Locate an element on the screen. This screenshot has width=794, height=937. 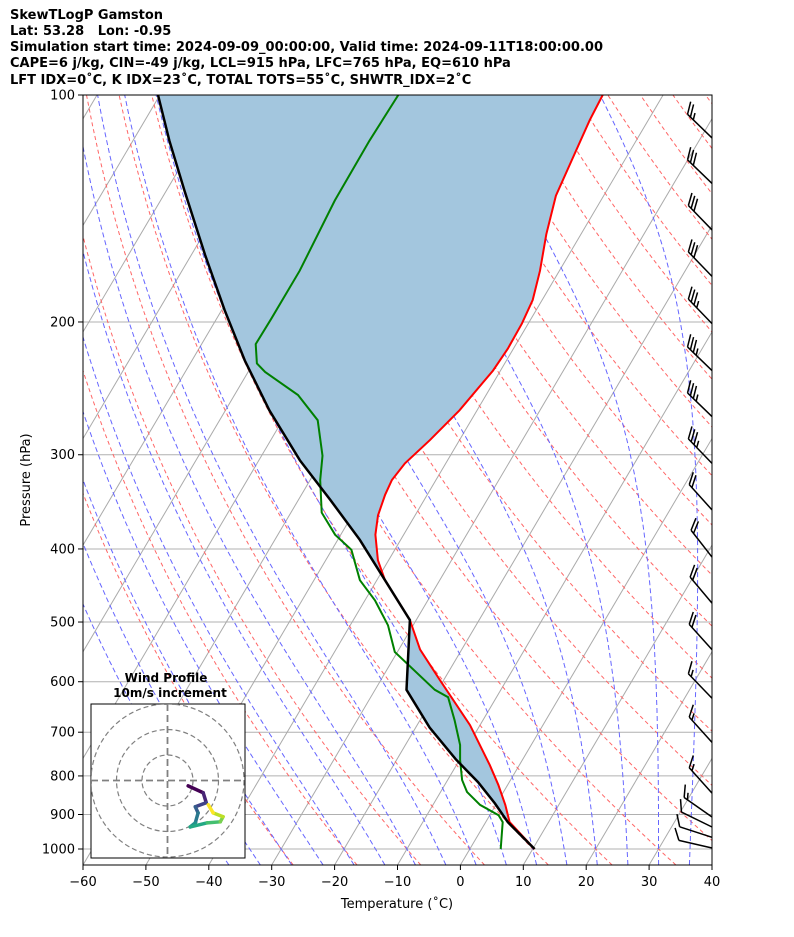
y-tick-label: 600 is located at coordinates (62, 682).